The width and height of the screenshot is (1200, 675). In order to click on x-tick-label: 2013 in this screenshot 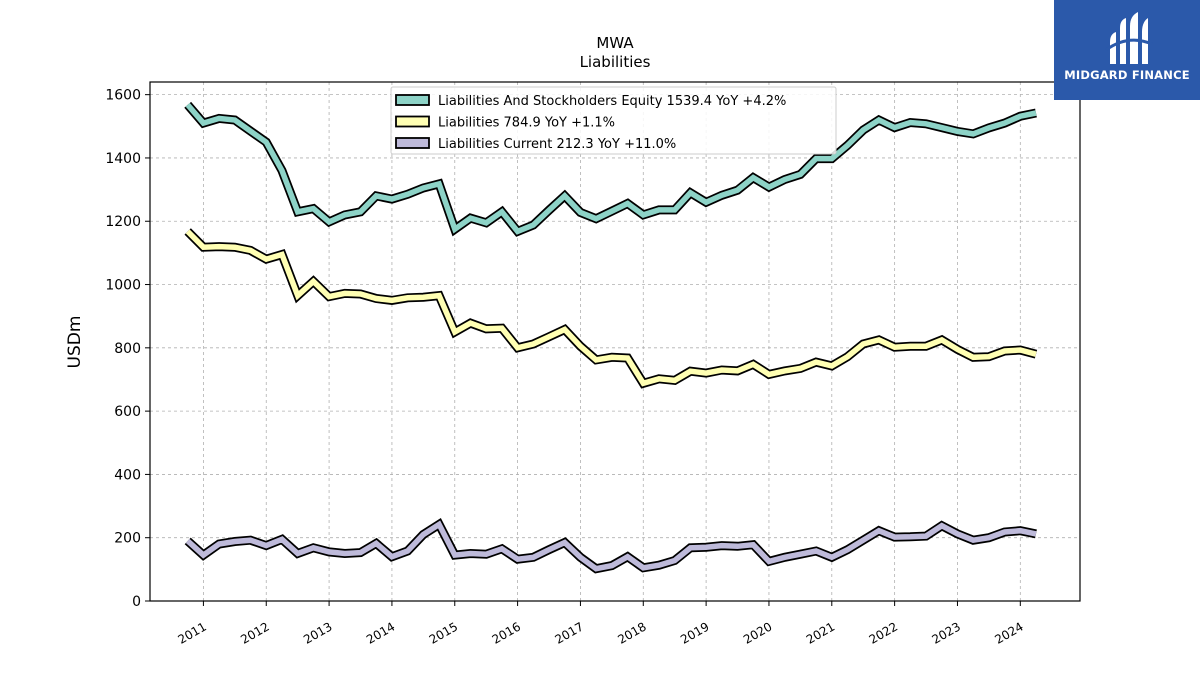, I will do `click(317, 632)`.